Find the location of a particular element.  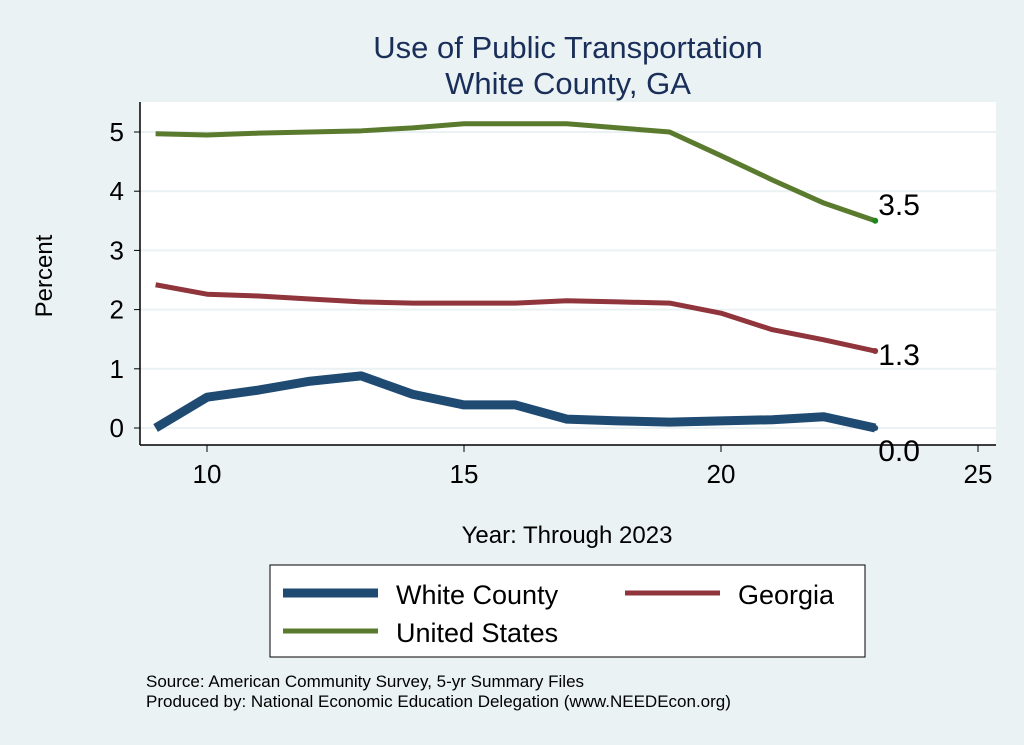

y-tick-label: 4 is located at coordinates (117, 191).